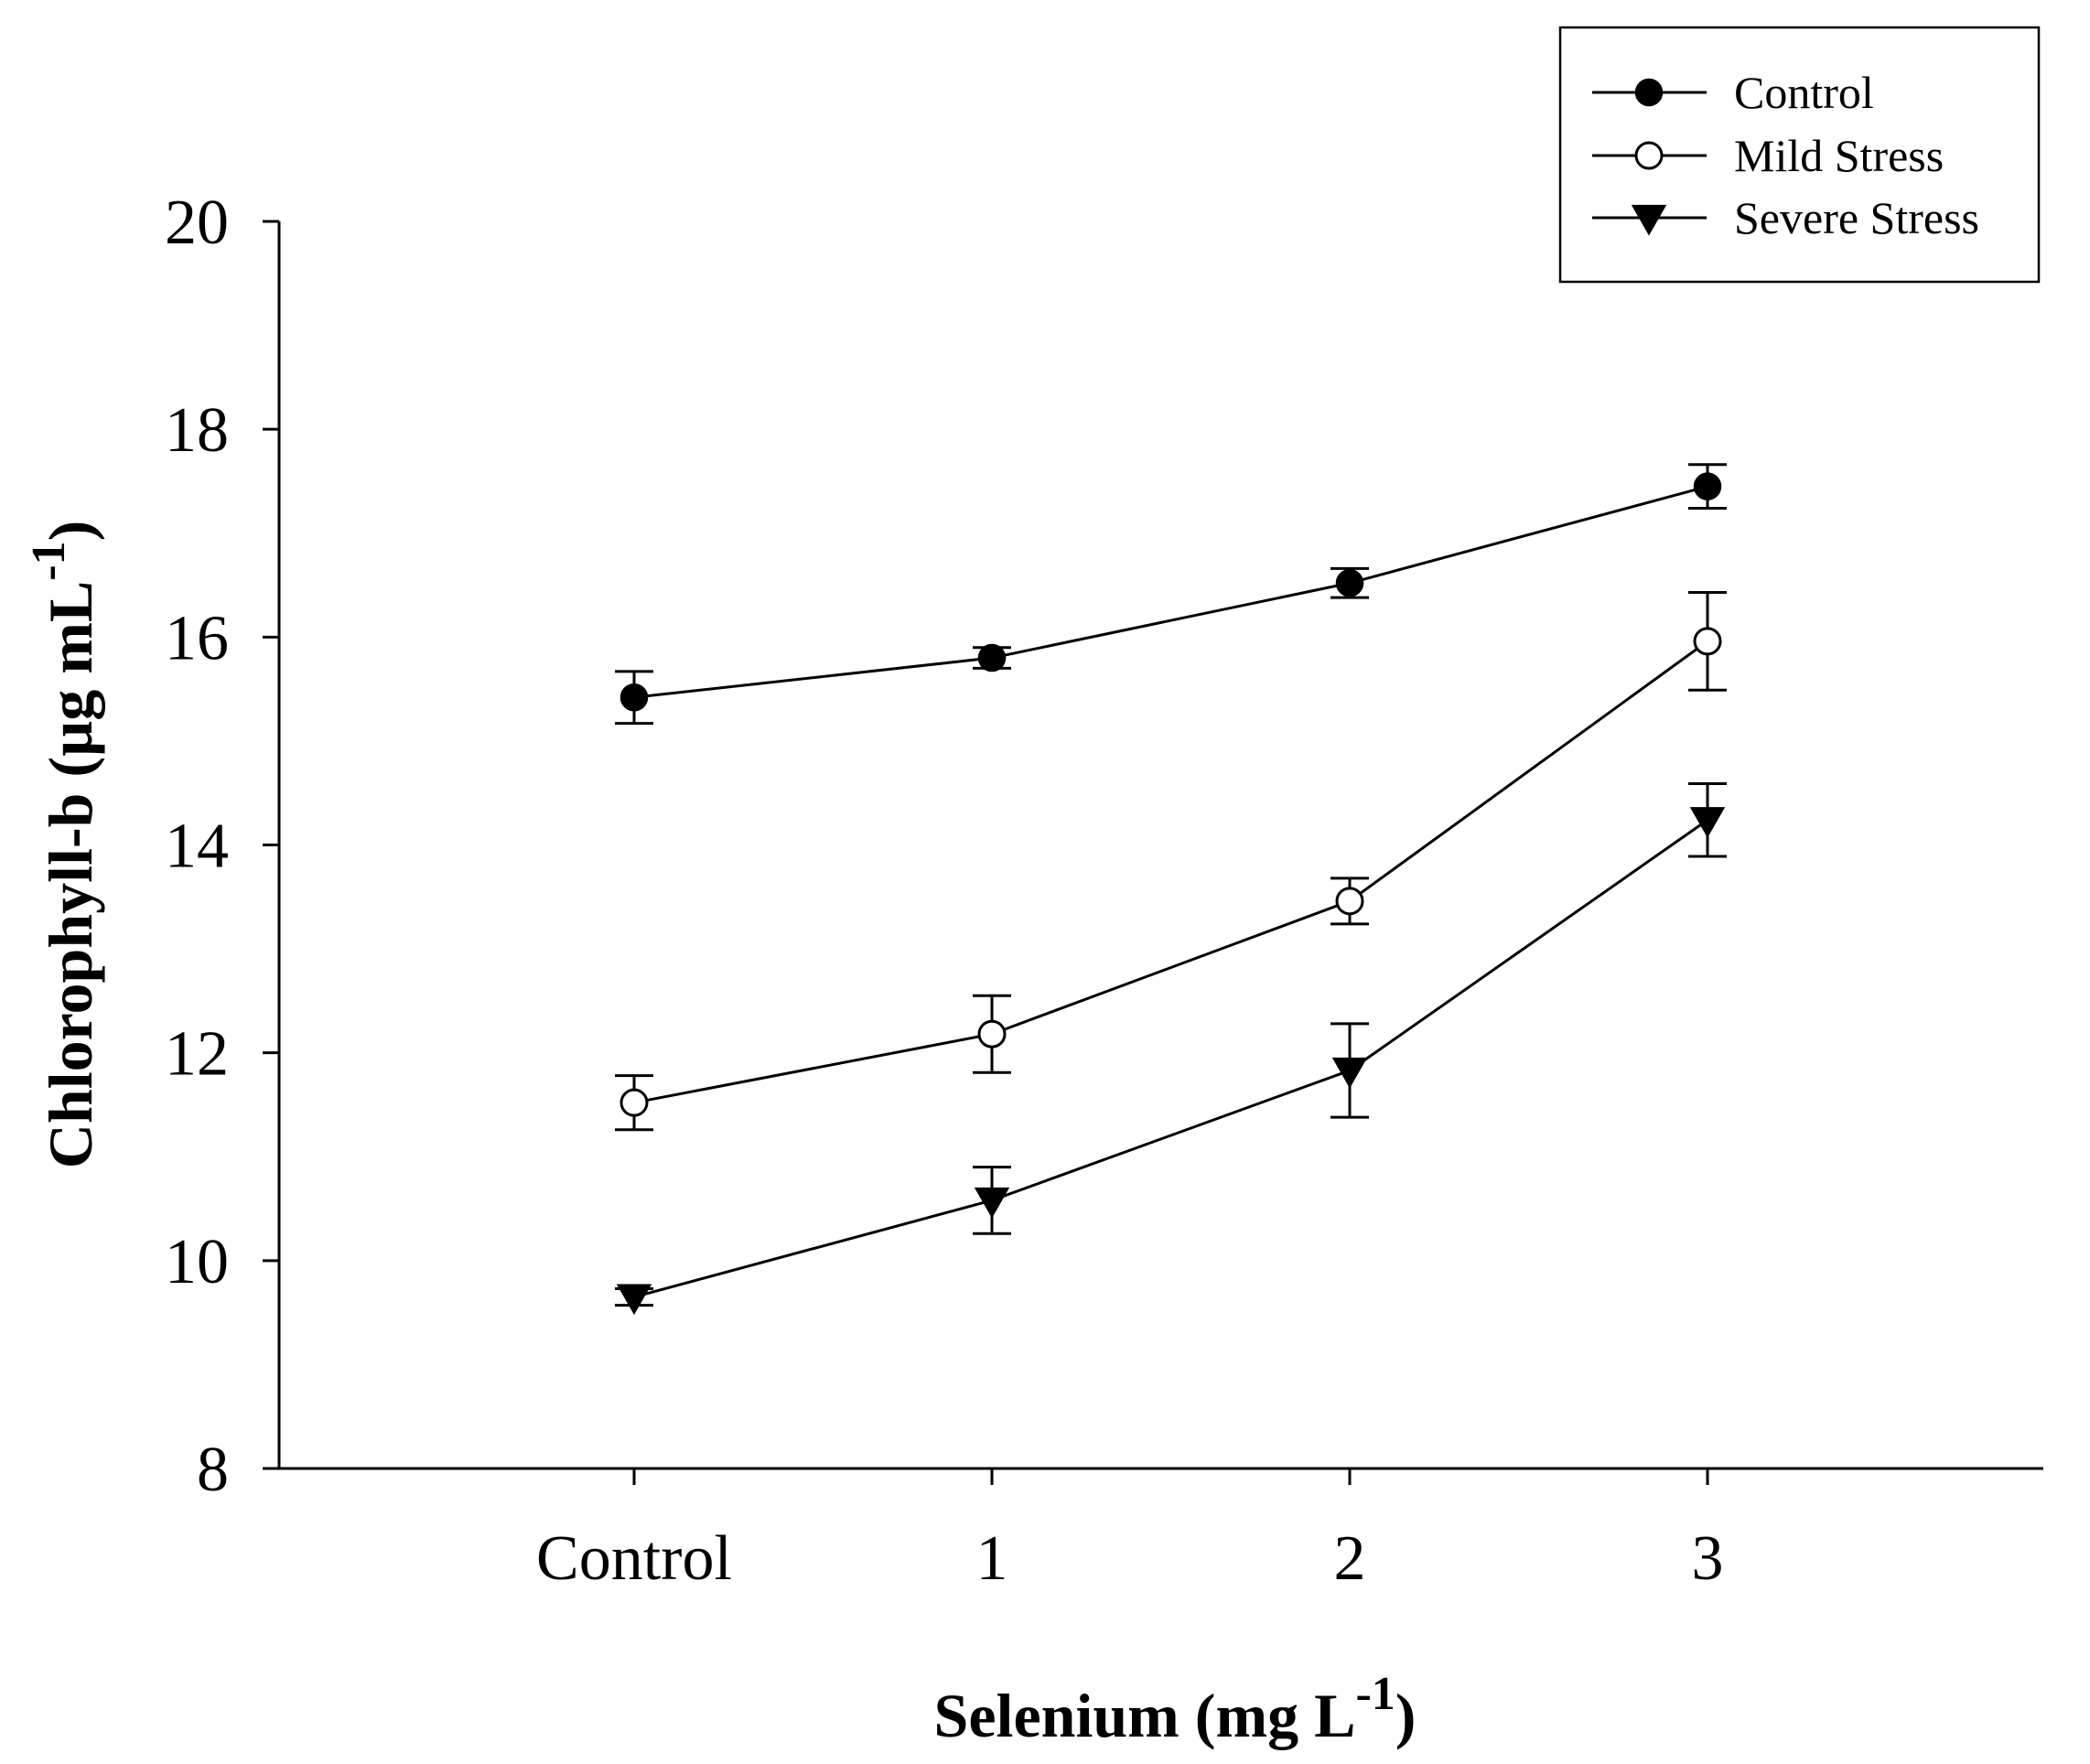 The width and height of the screenshot is (2090, 1764). Describe the element at coordinates (1350, 1558) in the screenshot. I see `x-tick-label: 2` at that location.